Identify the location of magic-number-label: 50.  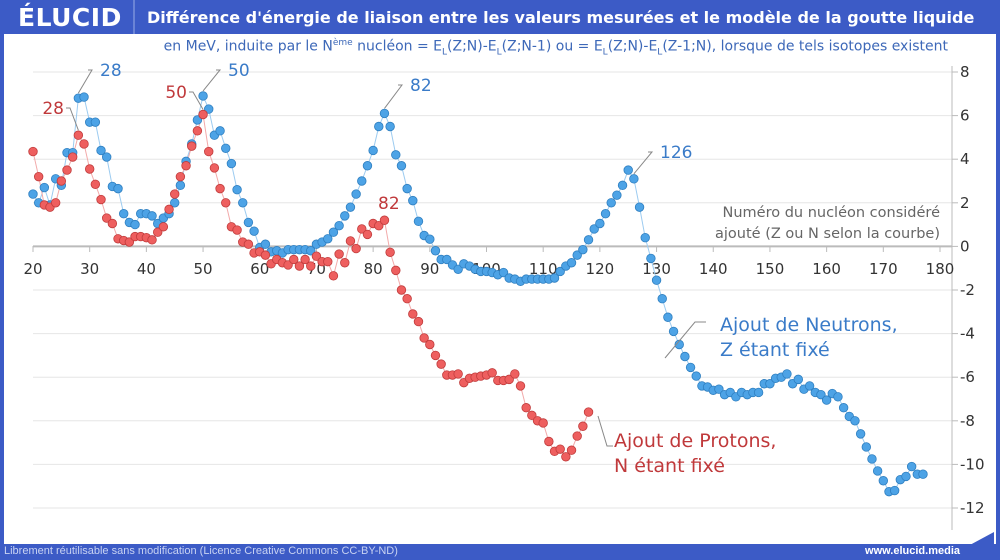
(239, 71).